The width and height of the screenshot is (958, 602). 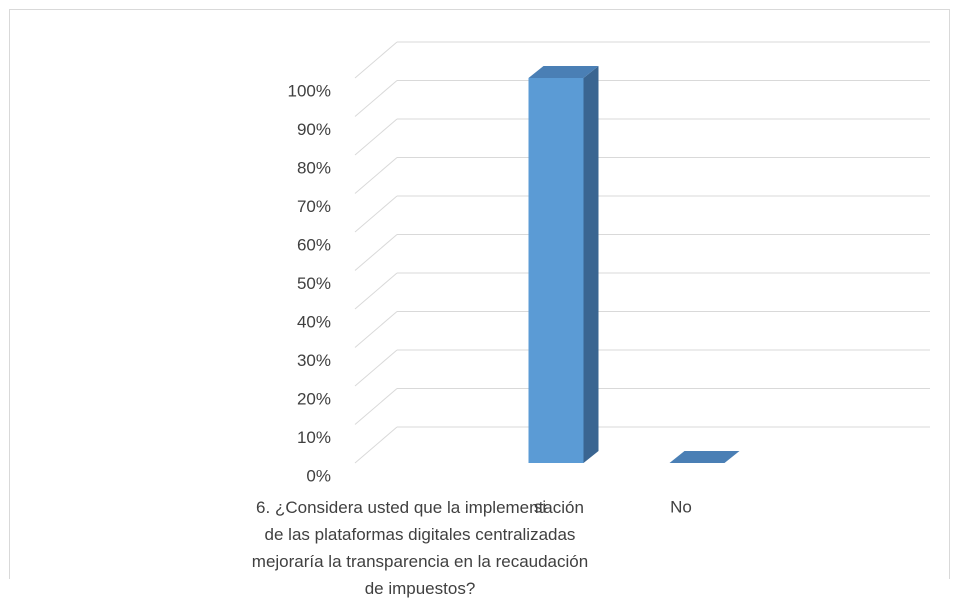 I want to click on y-tick-label: 70%, so click(x=314, y=206).